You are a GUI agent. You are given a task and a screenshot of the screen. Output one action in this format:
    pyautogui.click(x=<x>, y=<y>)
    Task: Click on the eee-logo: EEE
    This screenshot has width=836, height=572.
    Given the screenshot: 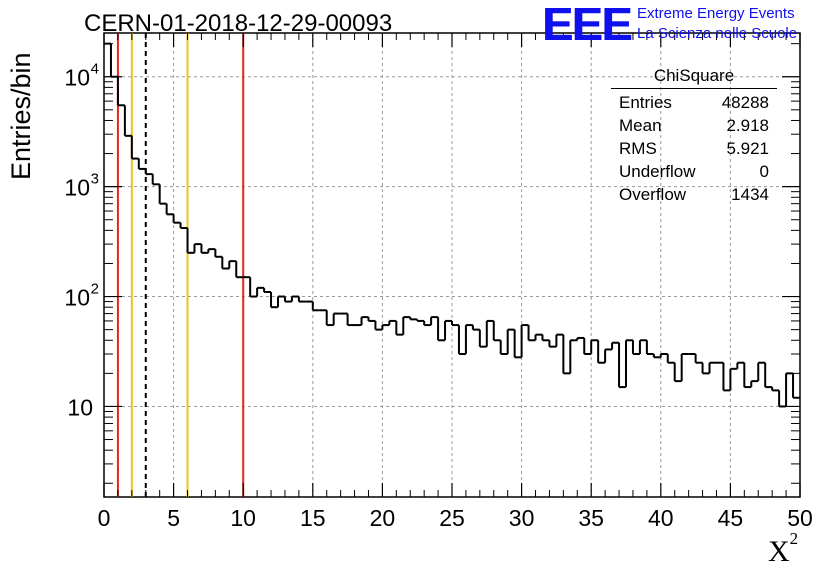 What is the action you would take?
    pyautogui.click(x=587, y=25)
    